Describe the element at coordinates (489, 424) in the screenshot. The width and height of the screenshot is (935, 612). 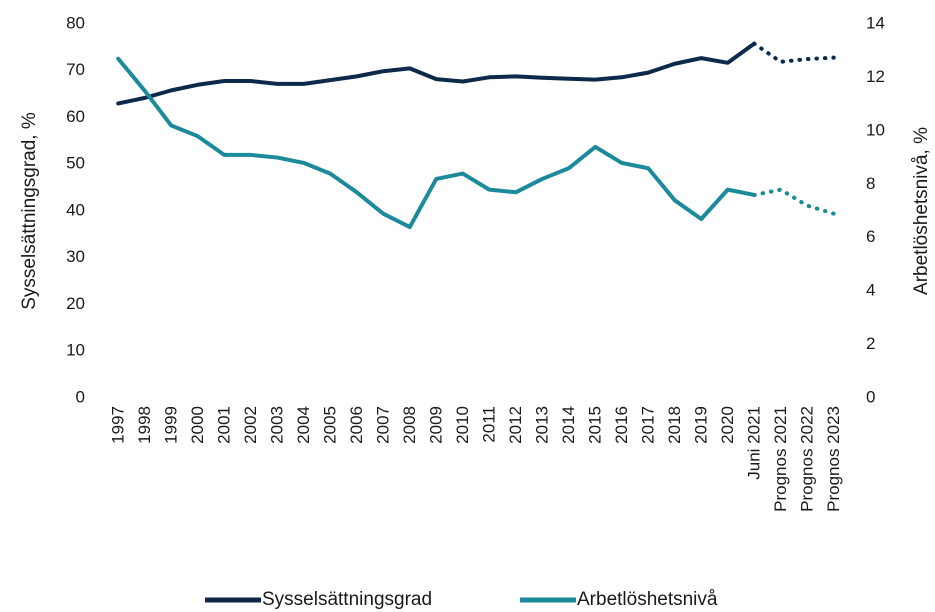
I see `x-tick-label: 2011` at that location.